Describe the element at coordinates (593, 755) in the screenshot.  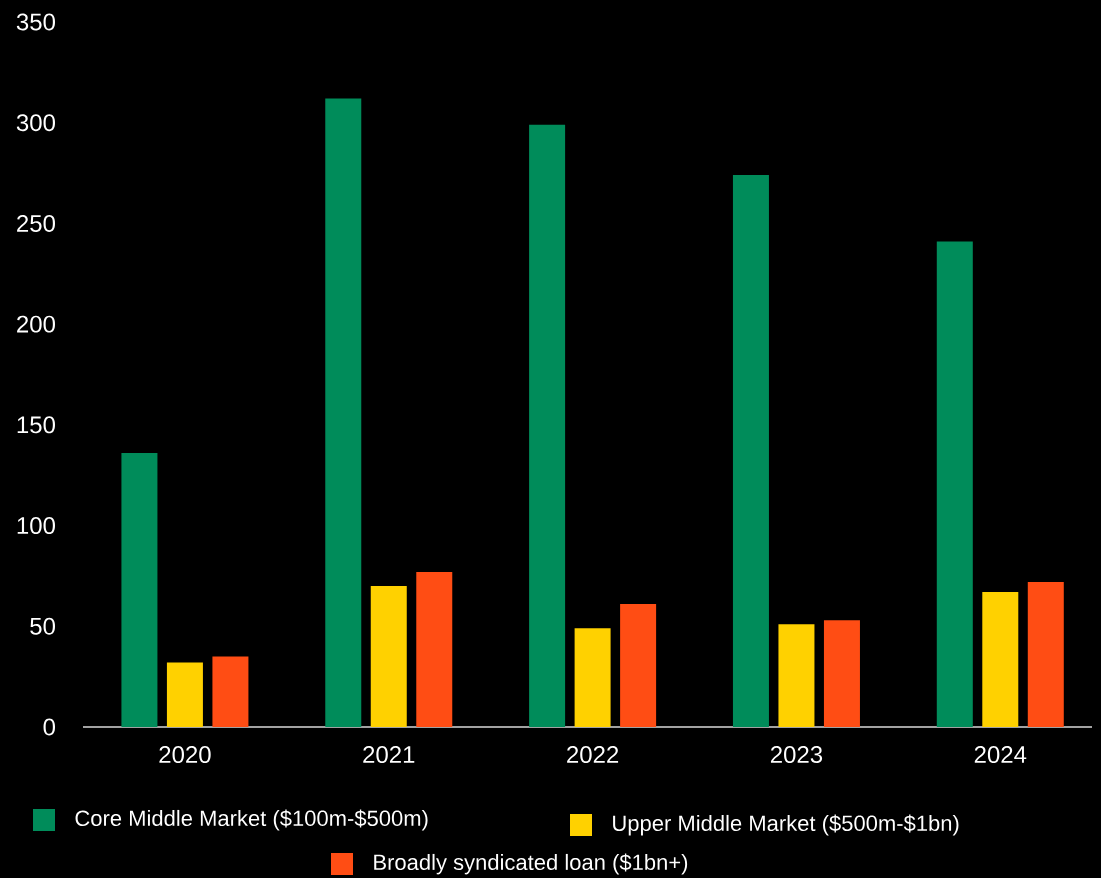
I see `x-tick-label: 2022` at that location.